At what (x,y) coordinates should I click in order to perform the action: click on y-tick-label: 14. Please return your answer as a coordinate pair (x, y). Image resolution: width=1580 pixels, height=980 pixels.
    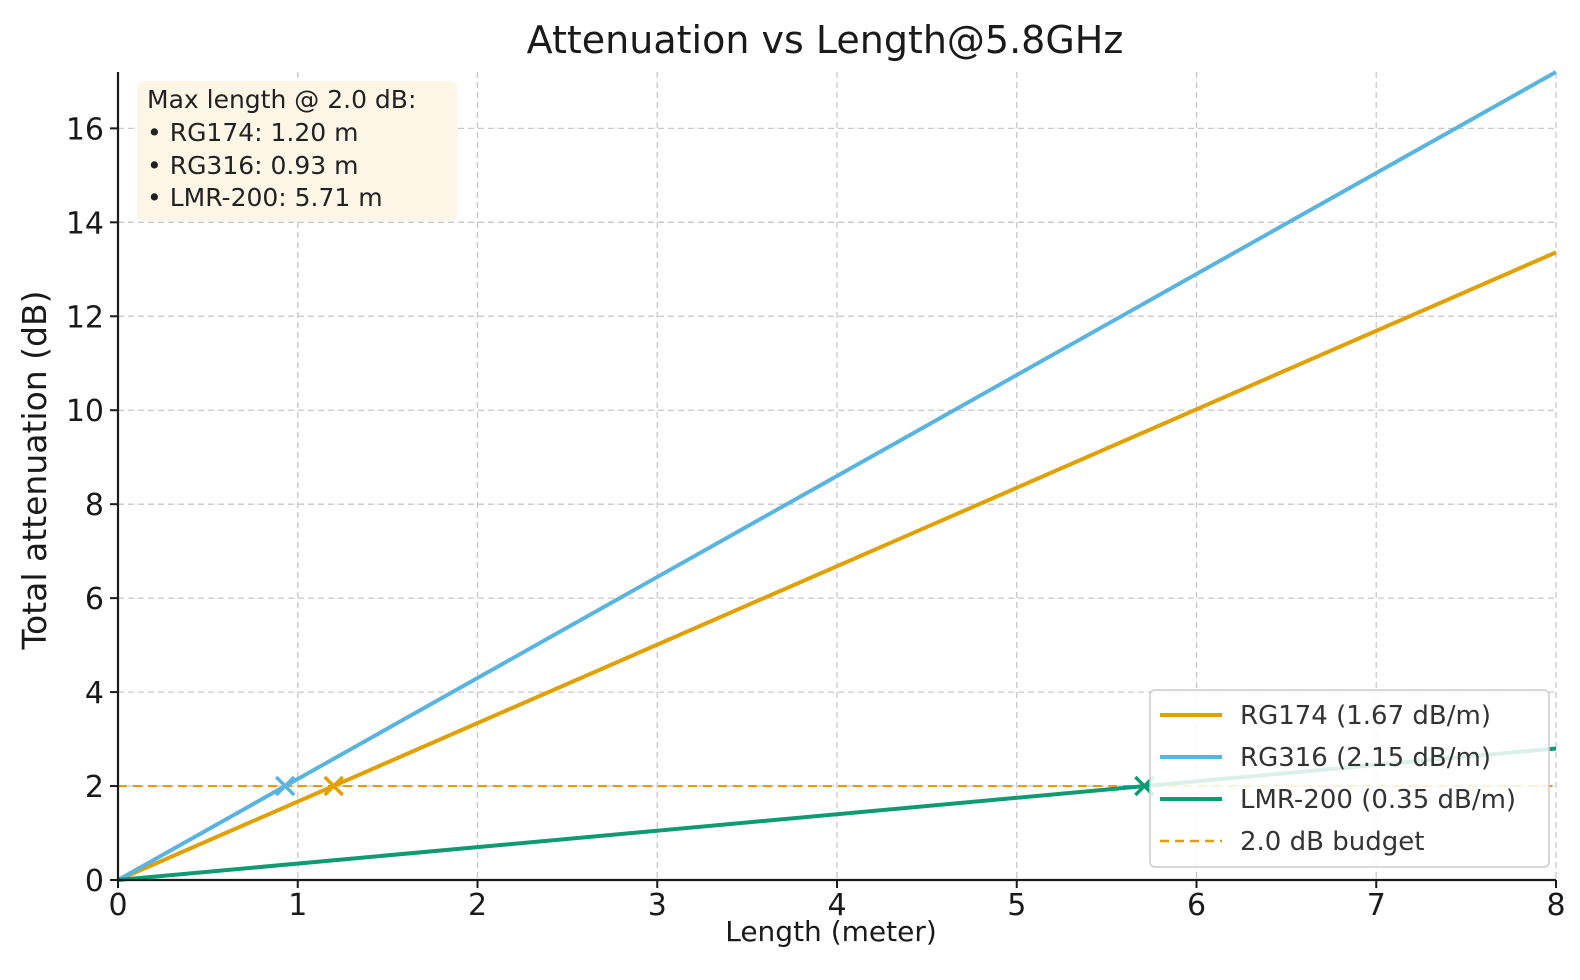
    Looking at the image, I should click on (85, 223).